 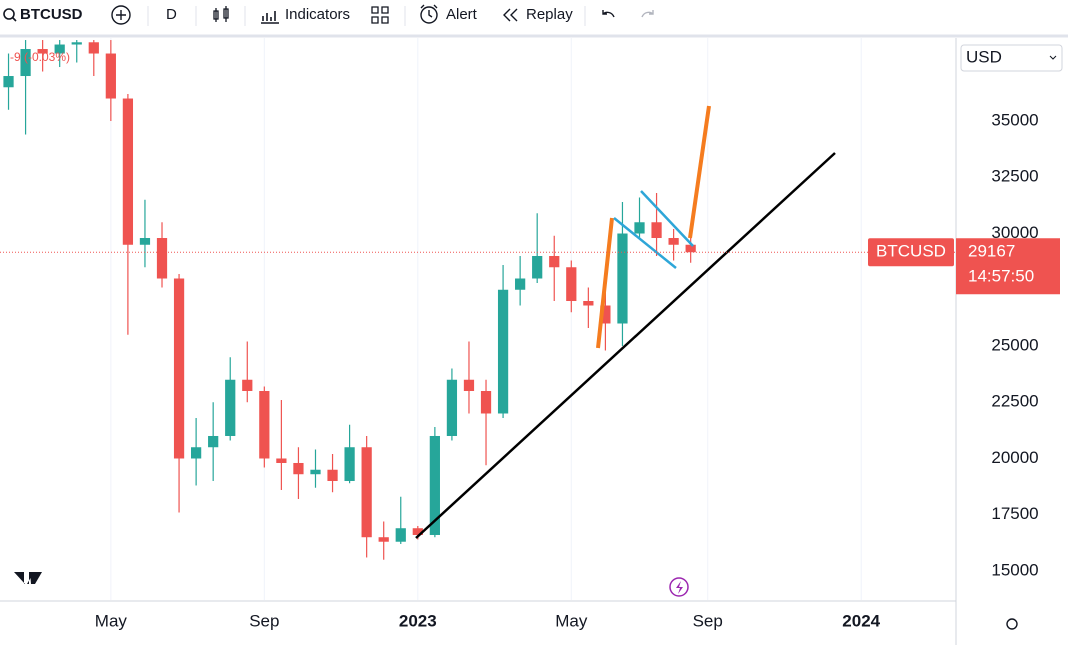 I want to click on compare-icon, so click(x=121, y=15).